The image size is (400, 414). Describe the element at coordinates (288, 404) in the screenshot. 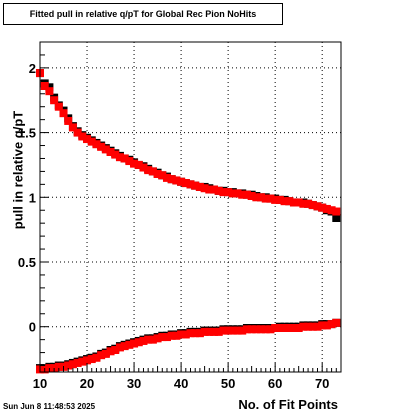

I see `x-axis-label: No. of Fit Points` at that location.